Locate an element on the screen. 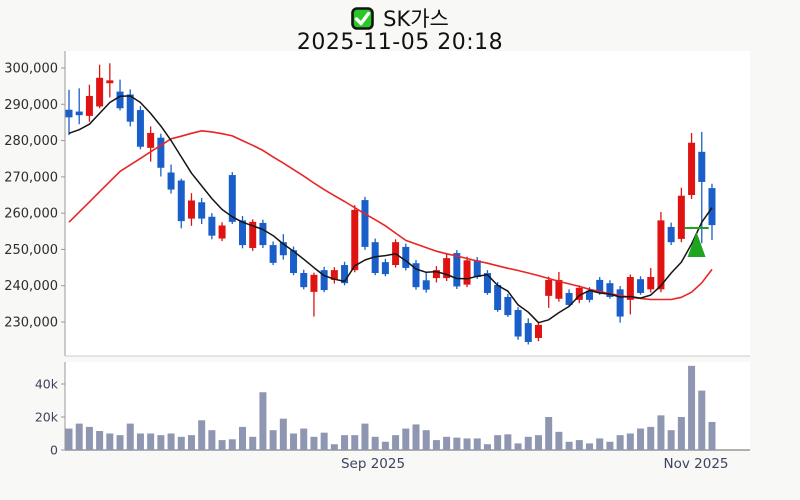 The height and width of the screenshot is (500, 800). price-tick-label: 280,000 is located at coordinates (31, 141).